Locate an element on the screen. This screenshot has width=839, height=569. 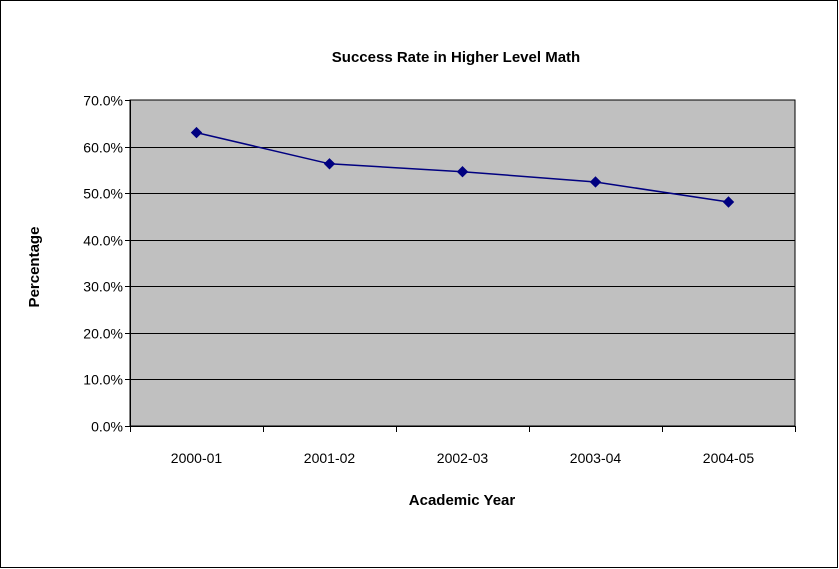
y-tick-label: 20.0% is located at coordinates (103, 334).